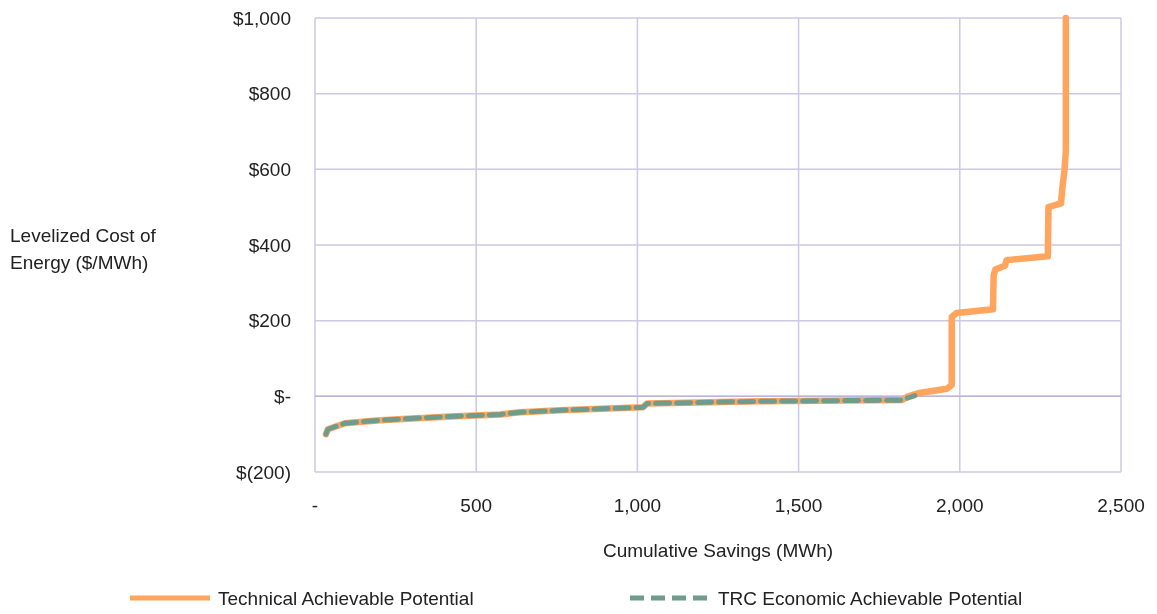  I want to click on y-axis-title: Levelized Cost of Energy ($/MWh), so click(83, 249).